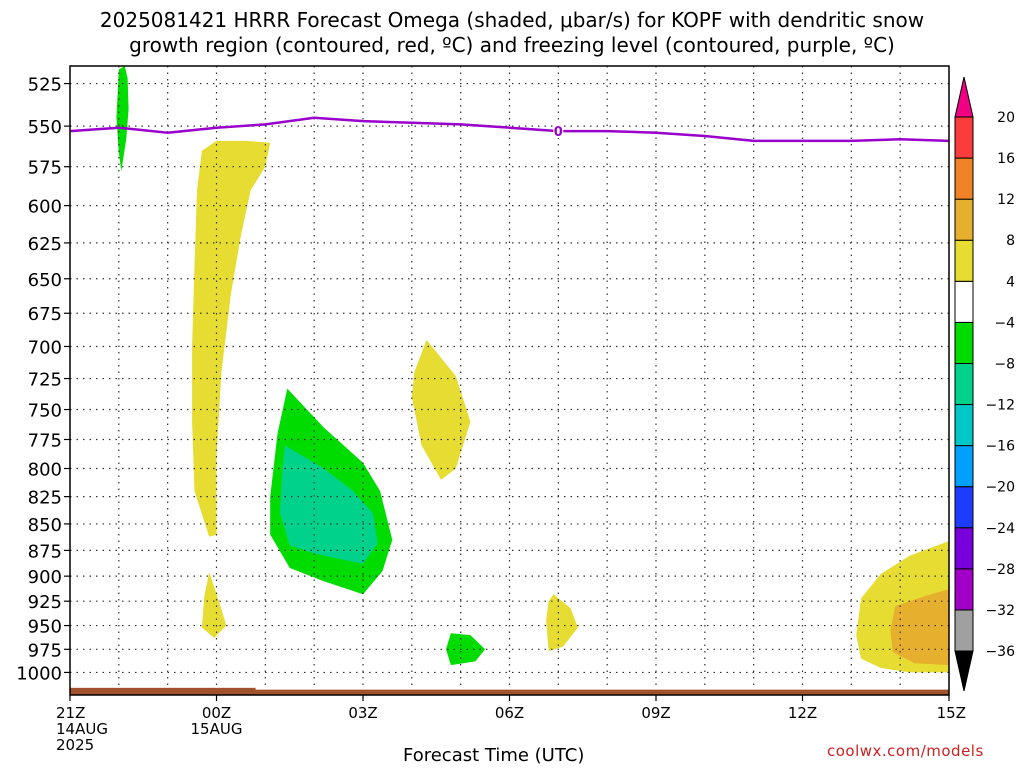  I want to click on colorbar-label: 8, so click(1010, 241).